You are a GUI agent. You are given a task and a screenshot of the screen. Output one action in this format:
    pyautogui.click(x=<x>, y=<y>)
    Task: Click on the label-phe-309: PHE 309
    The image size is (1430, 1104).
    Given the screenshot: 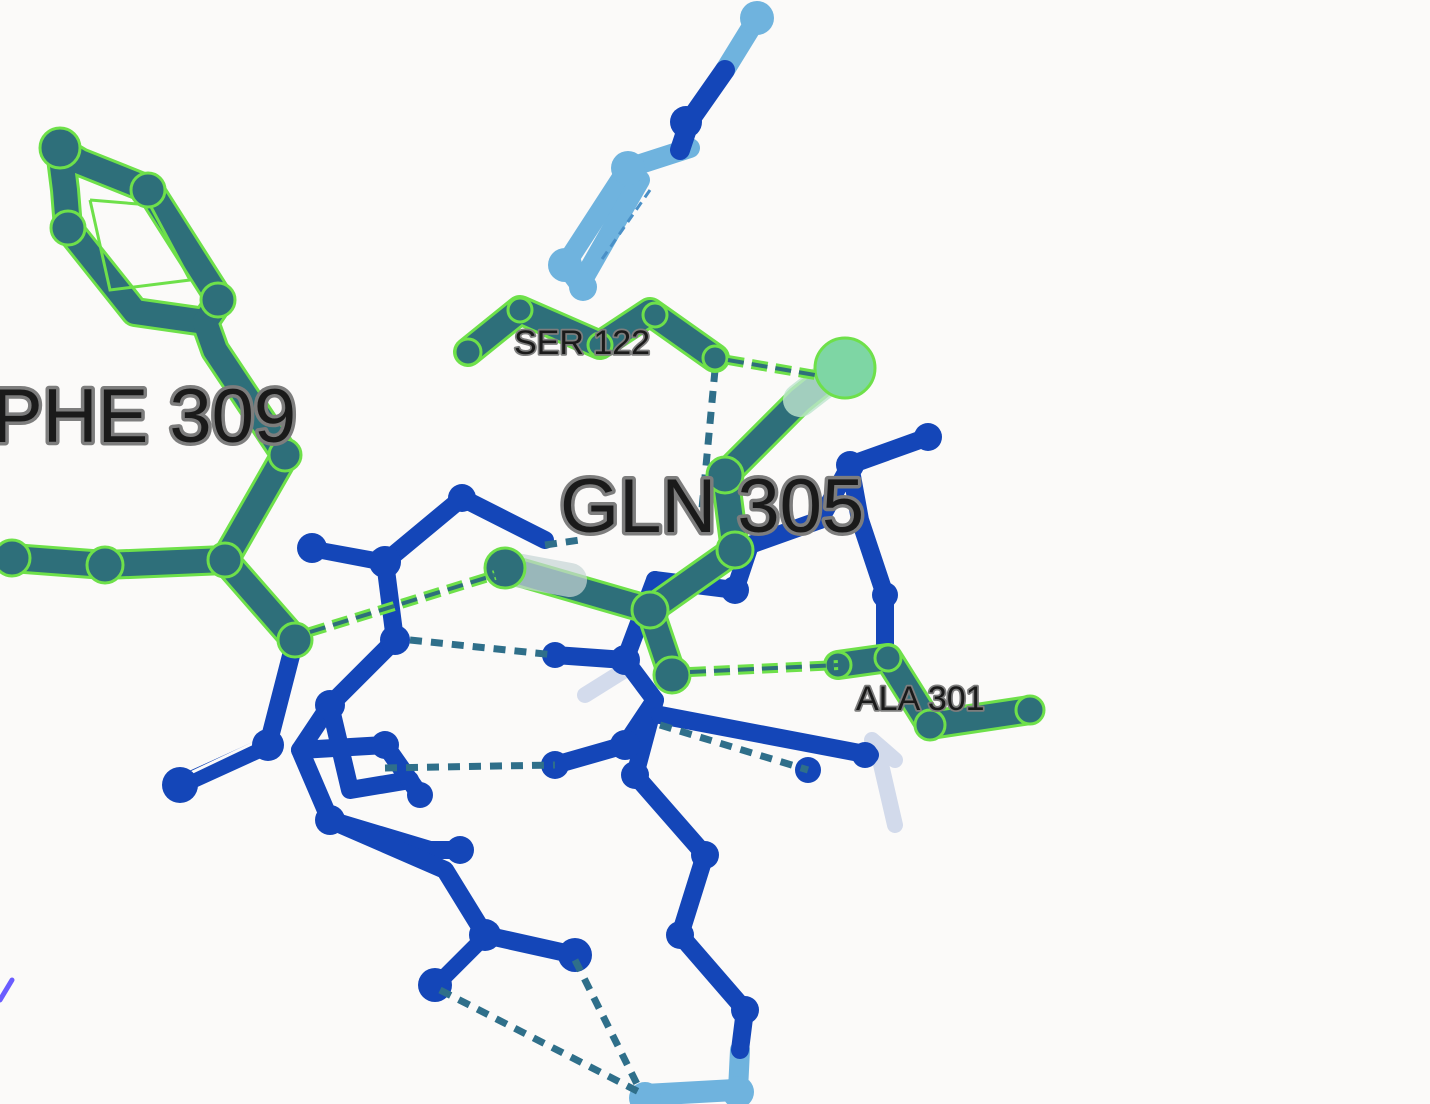 What is the action you would take?
    pyautogui.click(x=148, y=416)
    